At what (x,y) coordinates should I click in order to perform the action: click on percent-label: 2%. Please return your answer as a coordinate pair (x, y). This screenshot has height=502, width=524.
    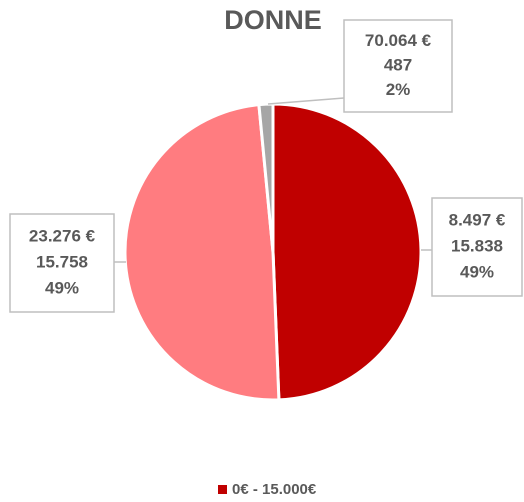
    Looking at the image, I should click on (398, 89).